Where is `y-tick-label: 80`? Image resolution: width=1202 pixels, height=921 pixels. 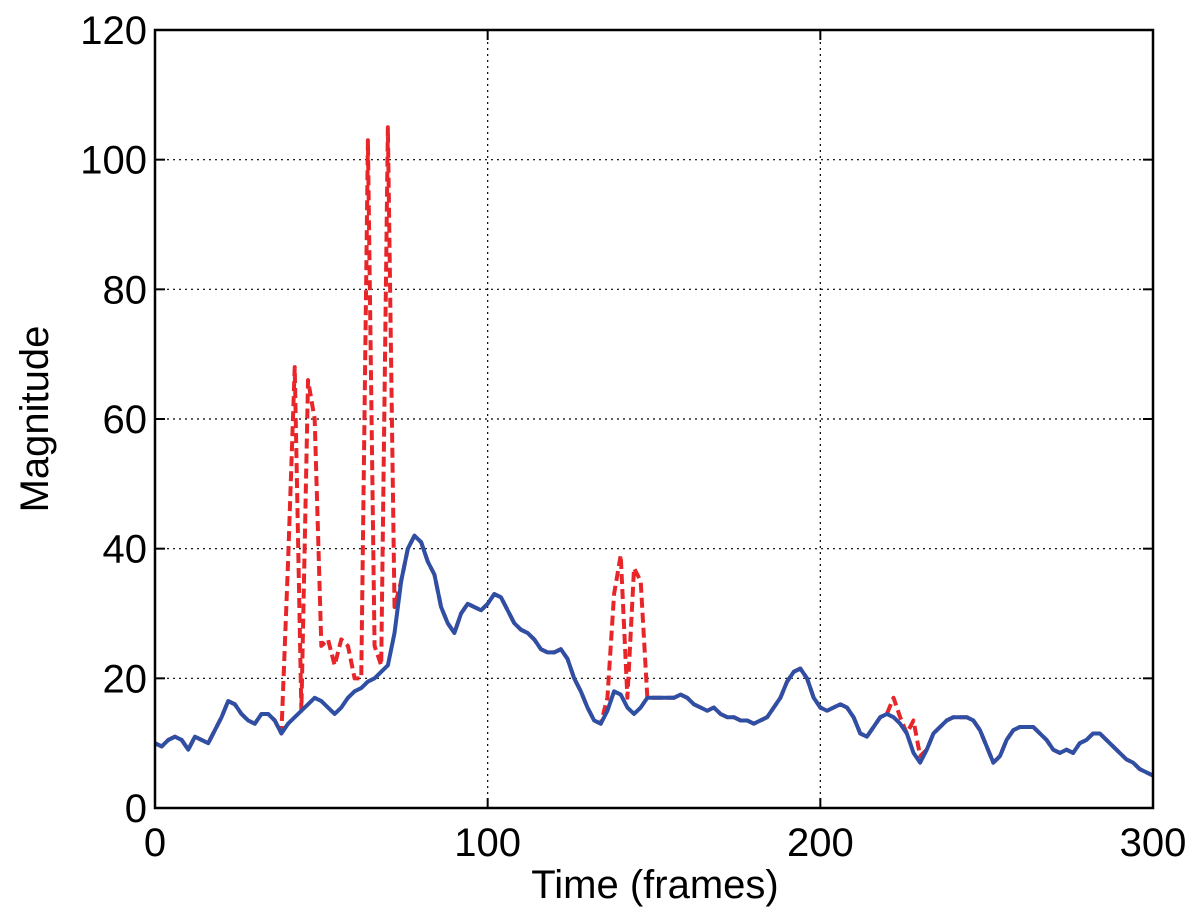 y-tick-label: 80 is located at coordinates (125, 290).